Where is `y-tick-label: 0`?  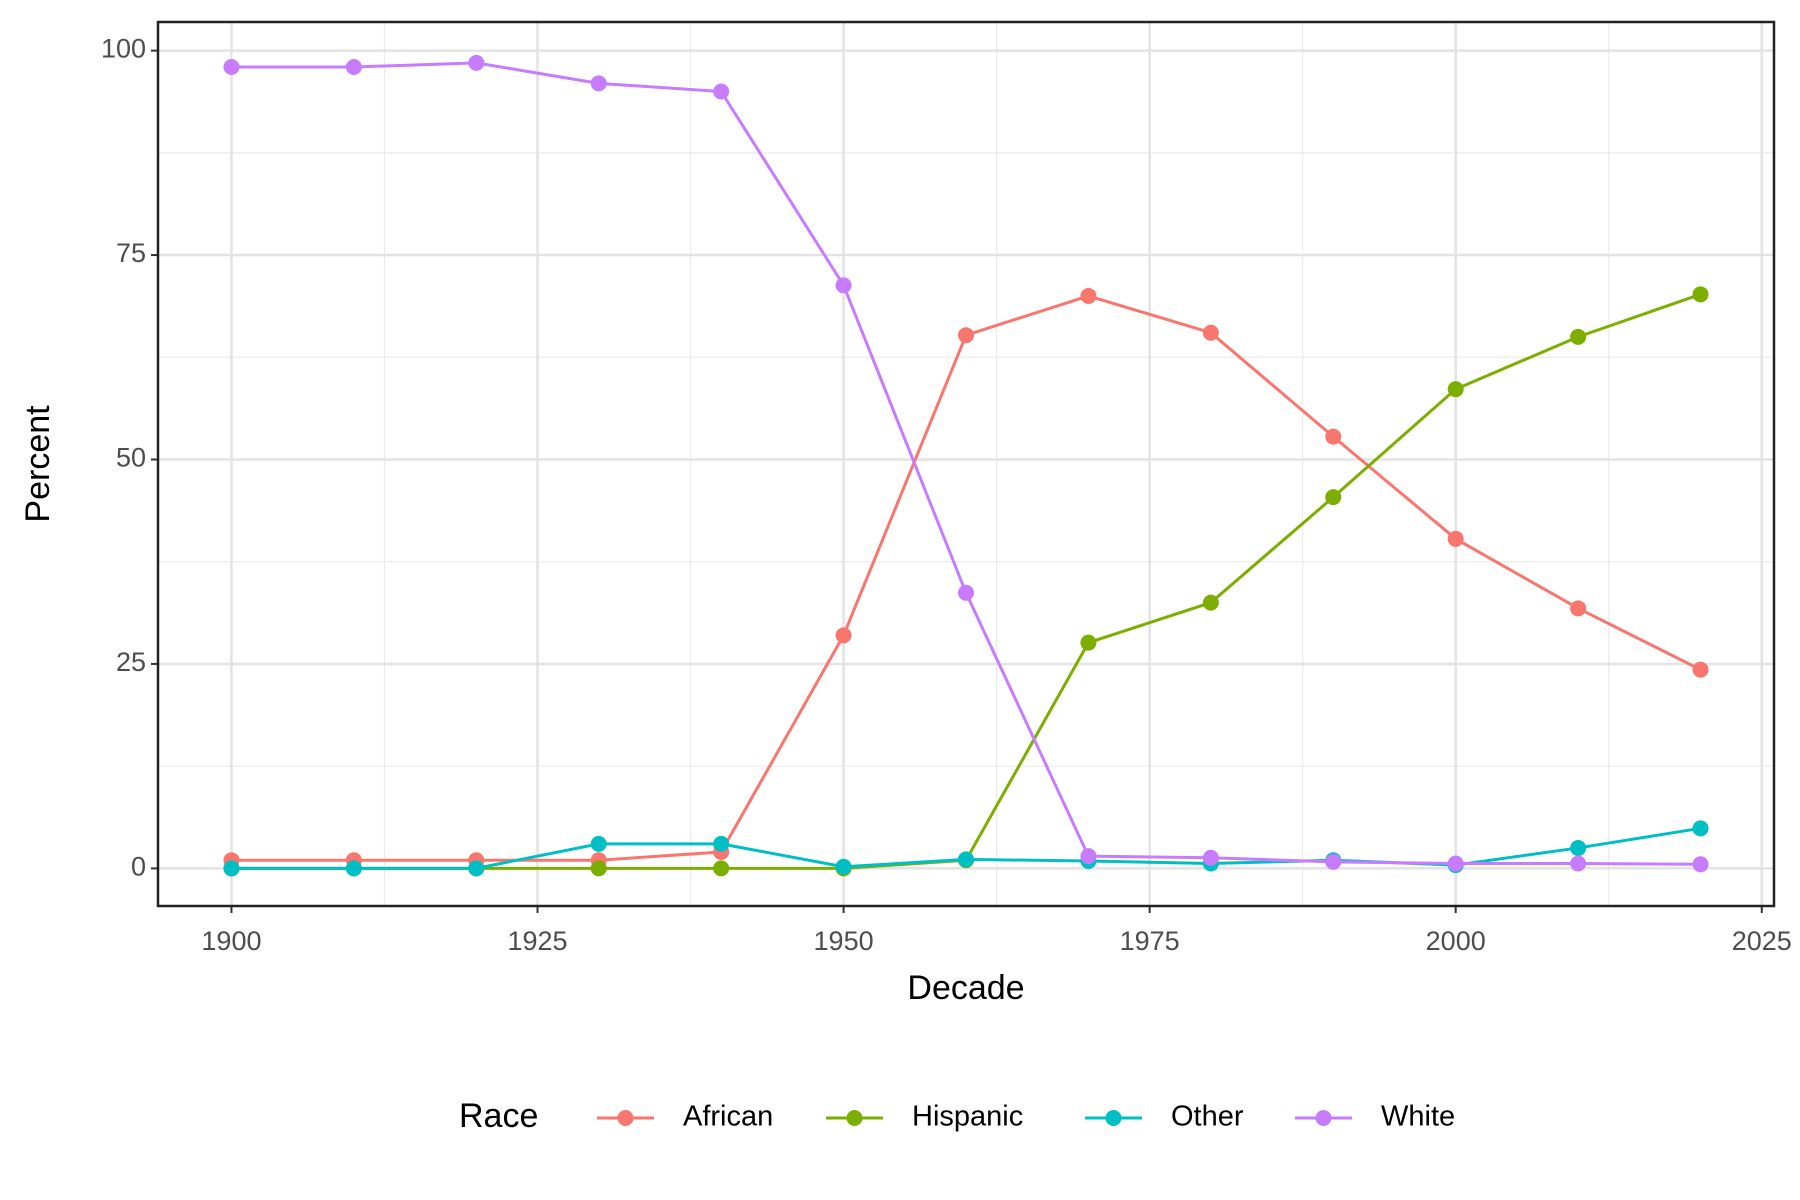 y-tick-label: 0 is located at coordinates (138, 867).